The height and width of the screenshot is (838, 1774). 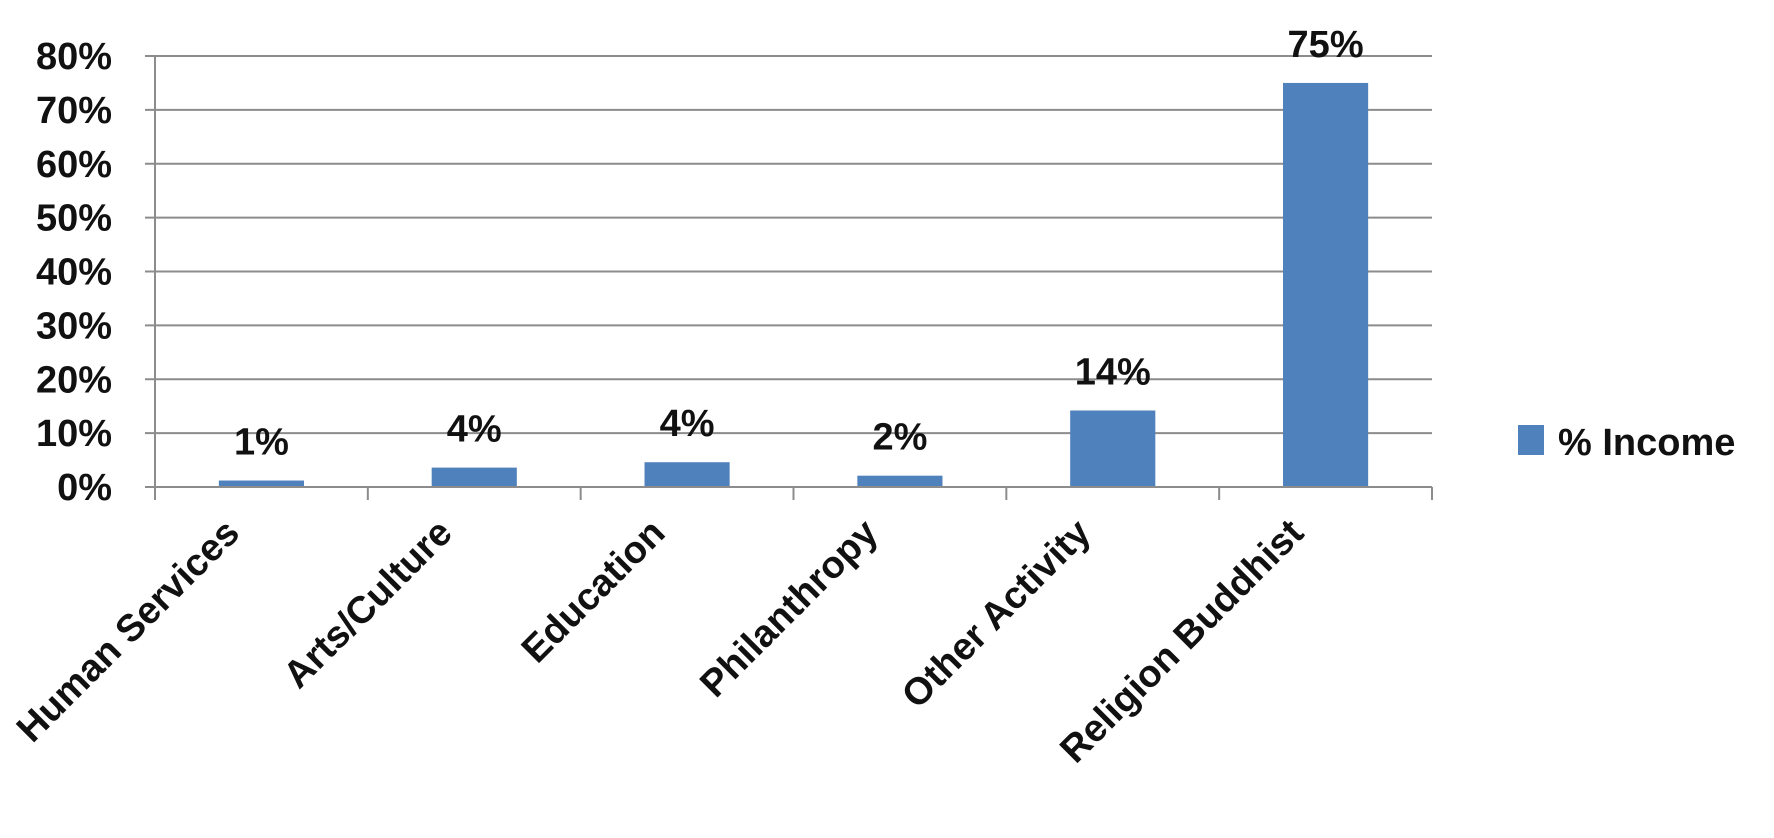 I want to click on y-tick-label: 60%, so click(x=74, y=165).